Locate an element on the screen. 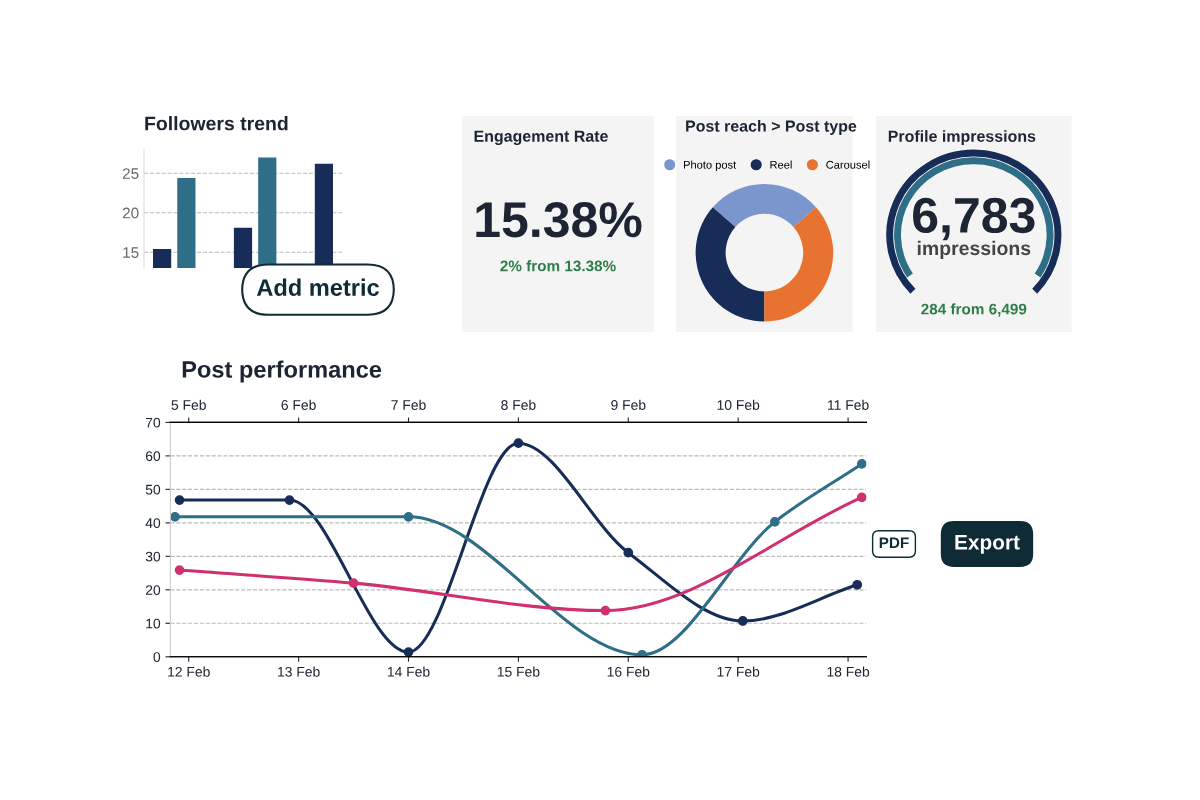 The height and width of the screenshot is (800, 1200). text: Add metric is located at coordinates (317, 287).